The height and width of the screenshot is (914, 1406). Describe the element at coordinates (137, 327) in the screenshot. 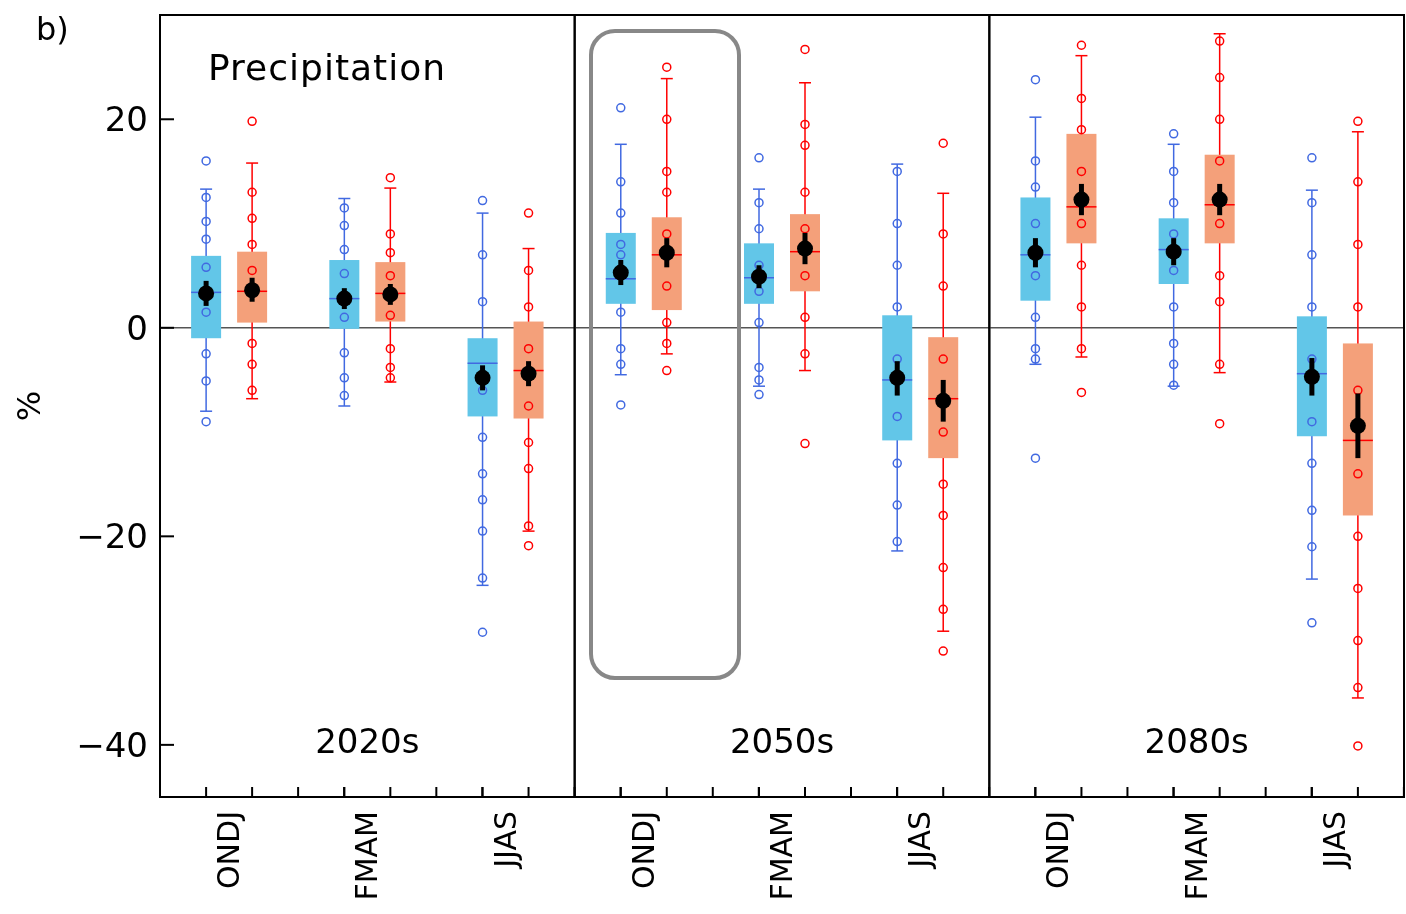

I see `y-tick-label: 0` at that location.